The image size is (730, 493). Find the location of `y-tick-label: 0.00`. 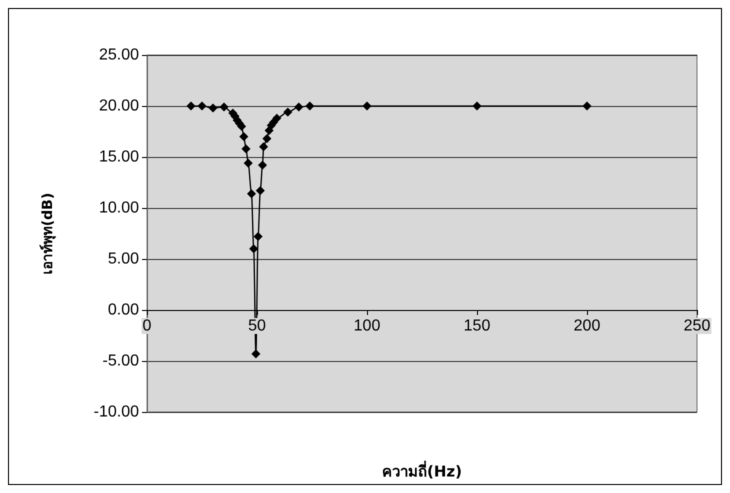

y-tick-label: 0.00 is located at coordinates (124, 310).